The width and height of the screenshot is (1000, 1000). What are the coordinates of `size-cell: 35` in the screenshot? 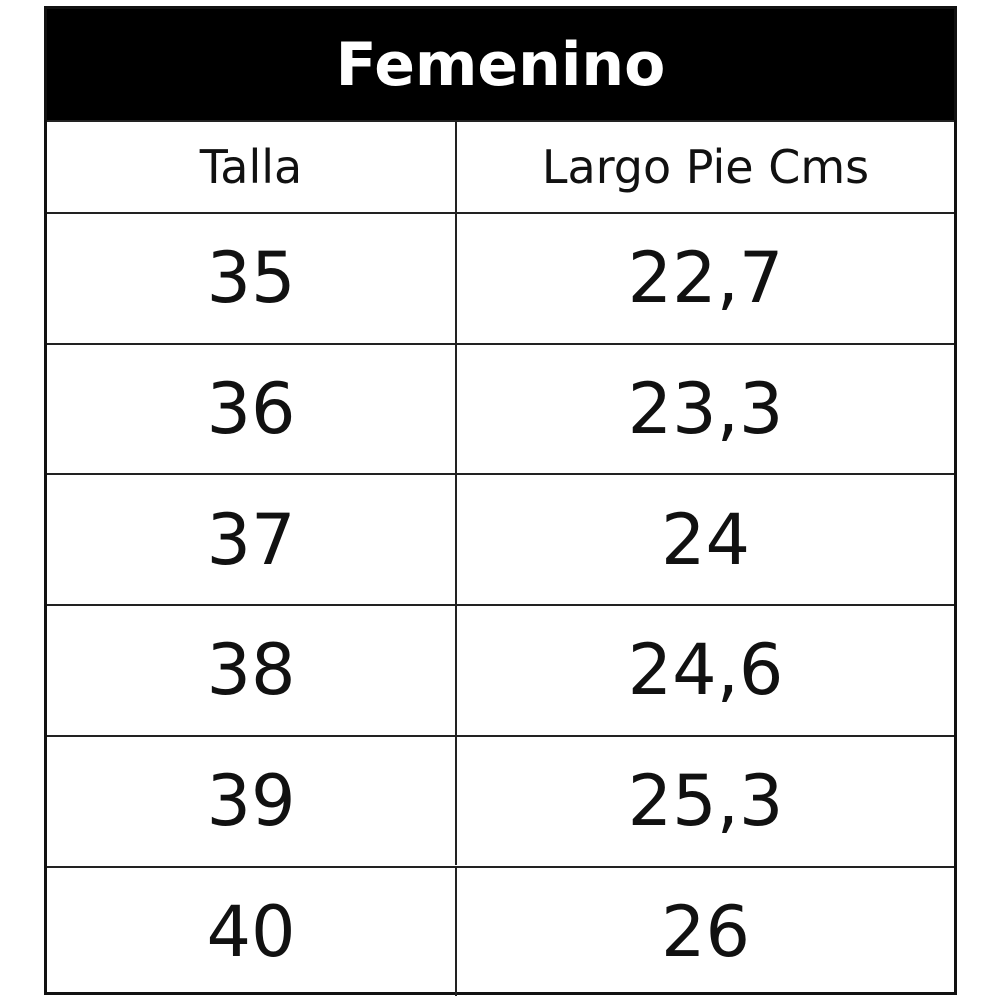 It's located at (252, 278).